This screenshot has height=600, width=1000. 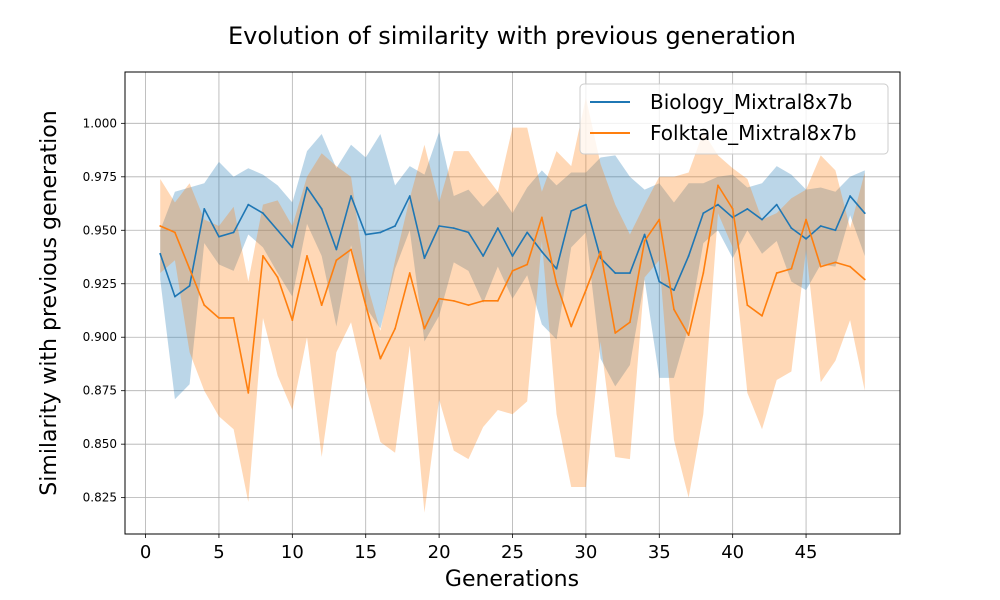 What do you see at coordinates (732, 552) in the screenshot?
I see `x-tick-label: 40` at bounding box center [732, 552].